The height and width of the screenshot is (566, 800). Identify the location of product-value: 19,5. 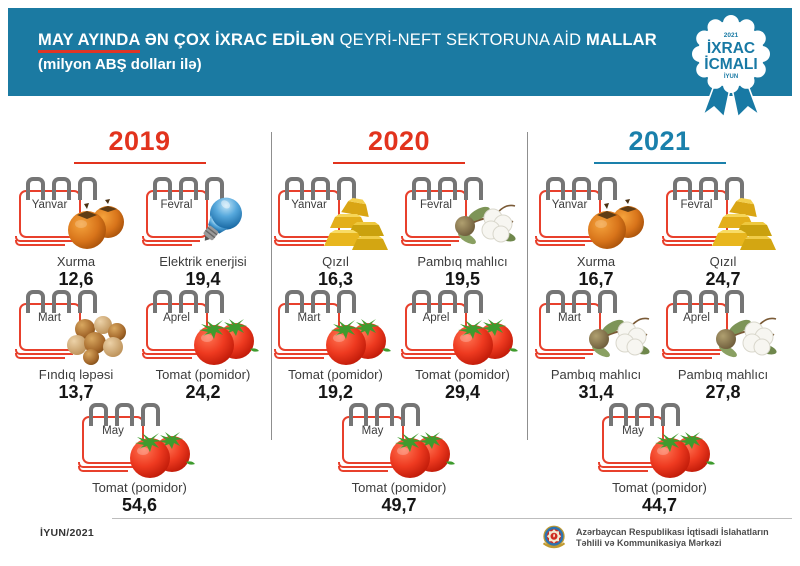
(462, 279).